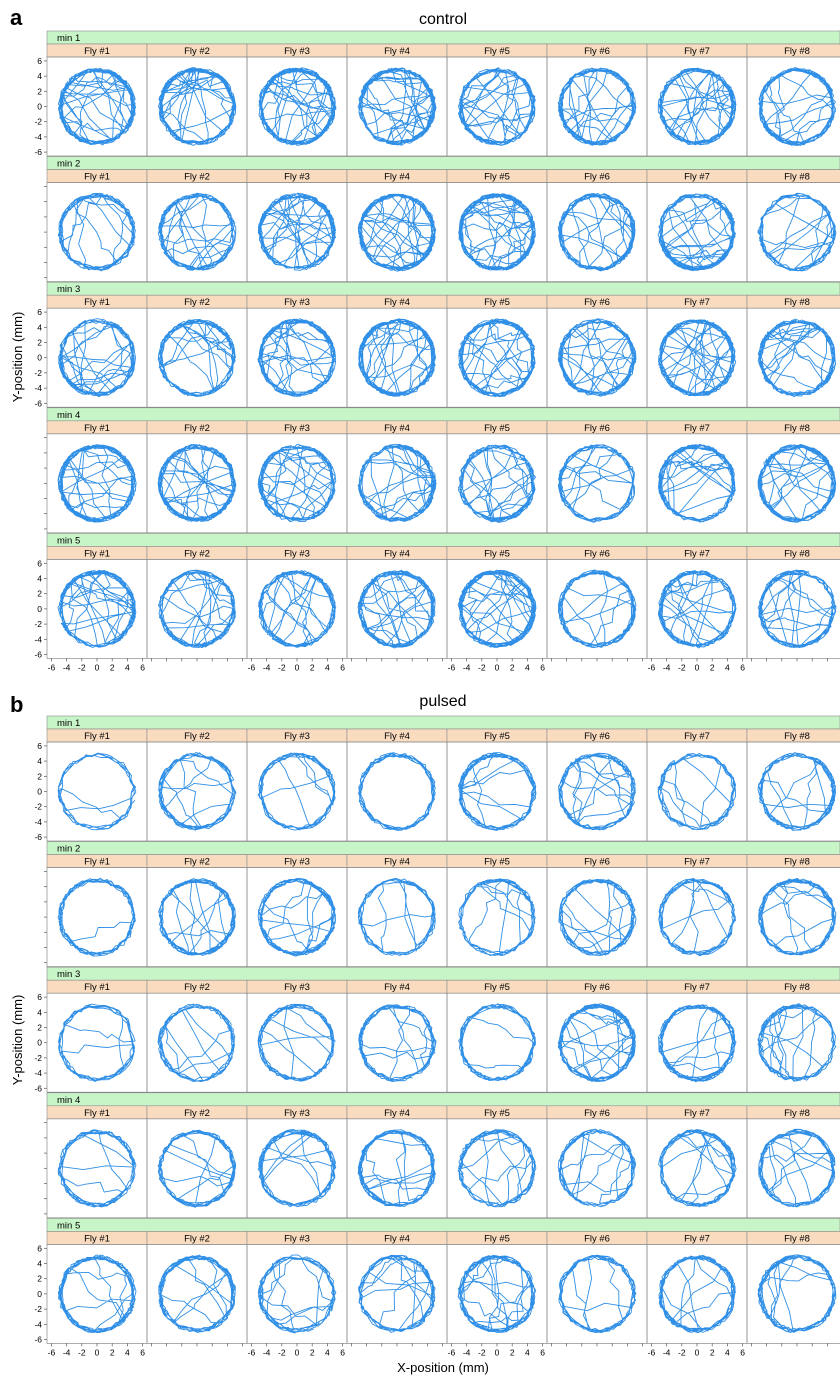 The height and width of the screenshot is (1377, 840). What do you see at coordinates (38, 624) in the screenshot?
I see `y-tick-label: -2` at bounding box center [38, 624].